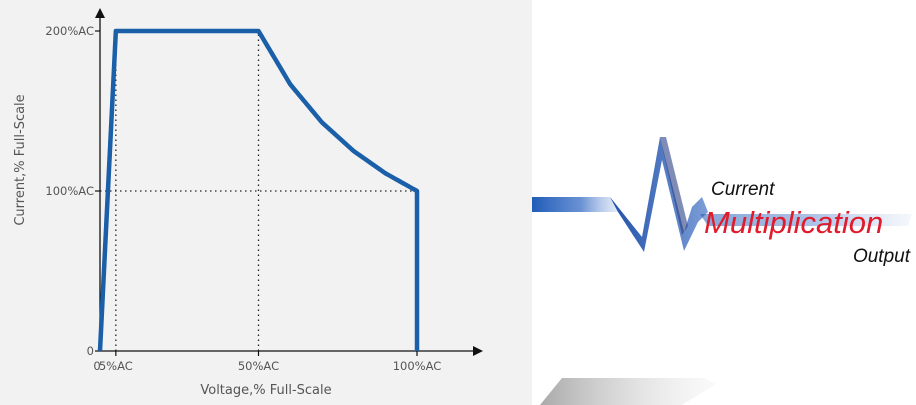 The image size is (916, 405). What do you see at coordinates (96, 366) in the screenshot?
I see `x-tick-label: 0` at bounding box center [96, 366].